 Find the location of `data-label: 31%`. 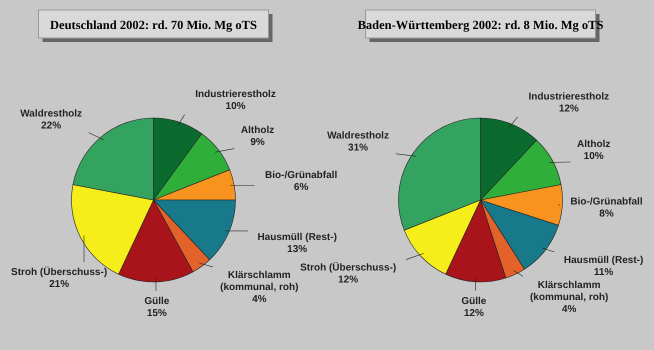

data-label: 31% is located at coordinates (358, 148).